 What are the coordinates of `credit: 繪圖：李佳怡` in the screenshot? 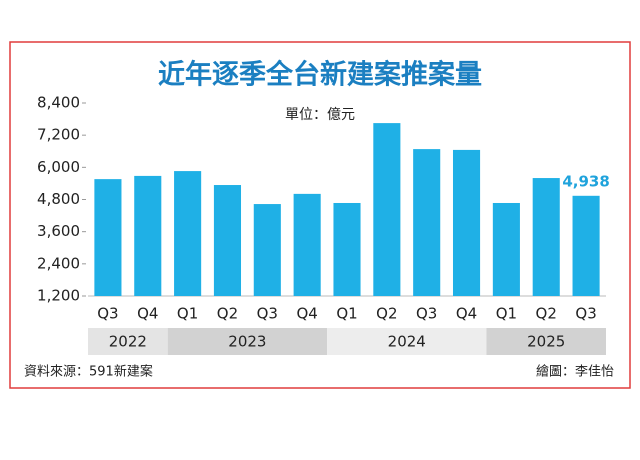 It's located at (575, 372).